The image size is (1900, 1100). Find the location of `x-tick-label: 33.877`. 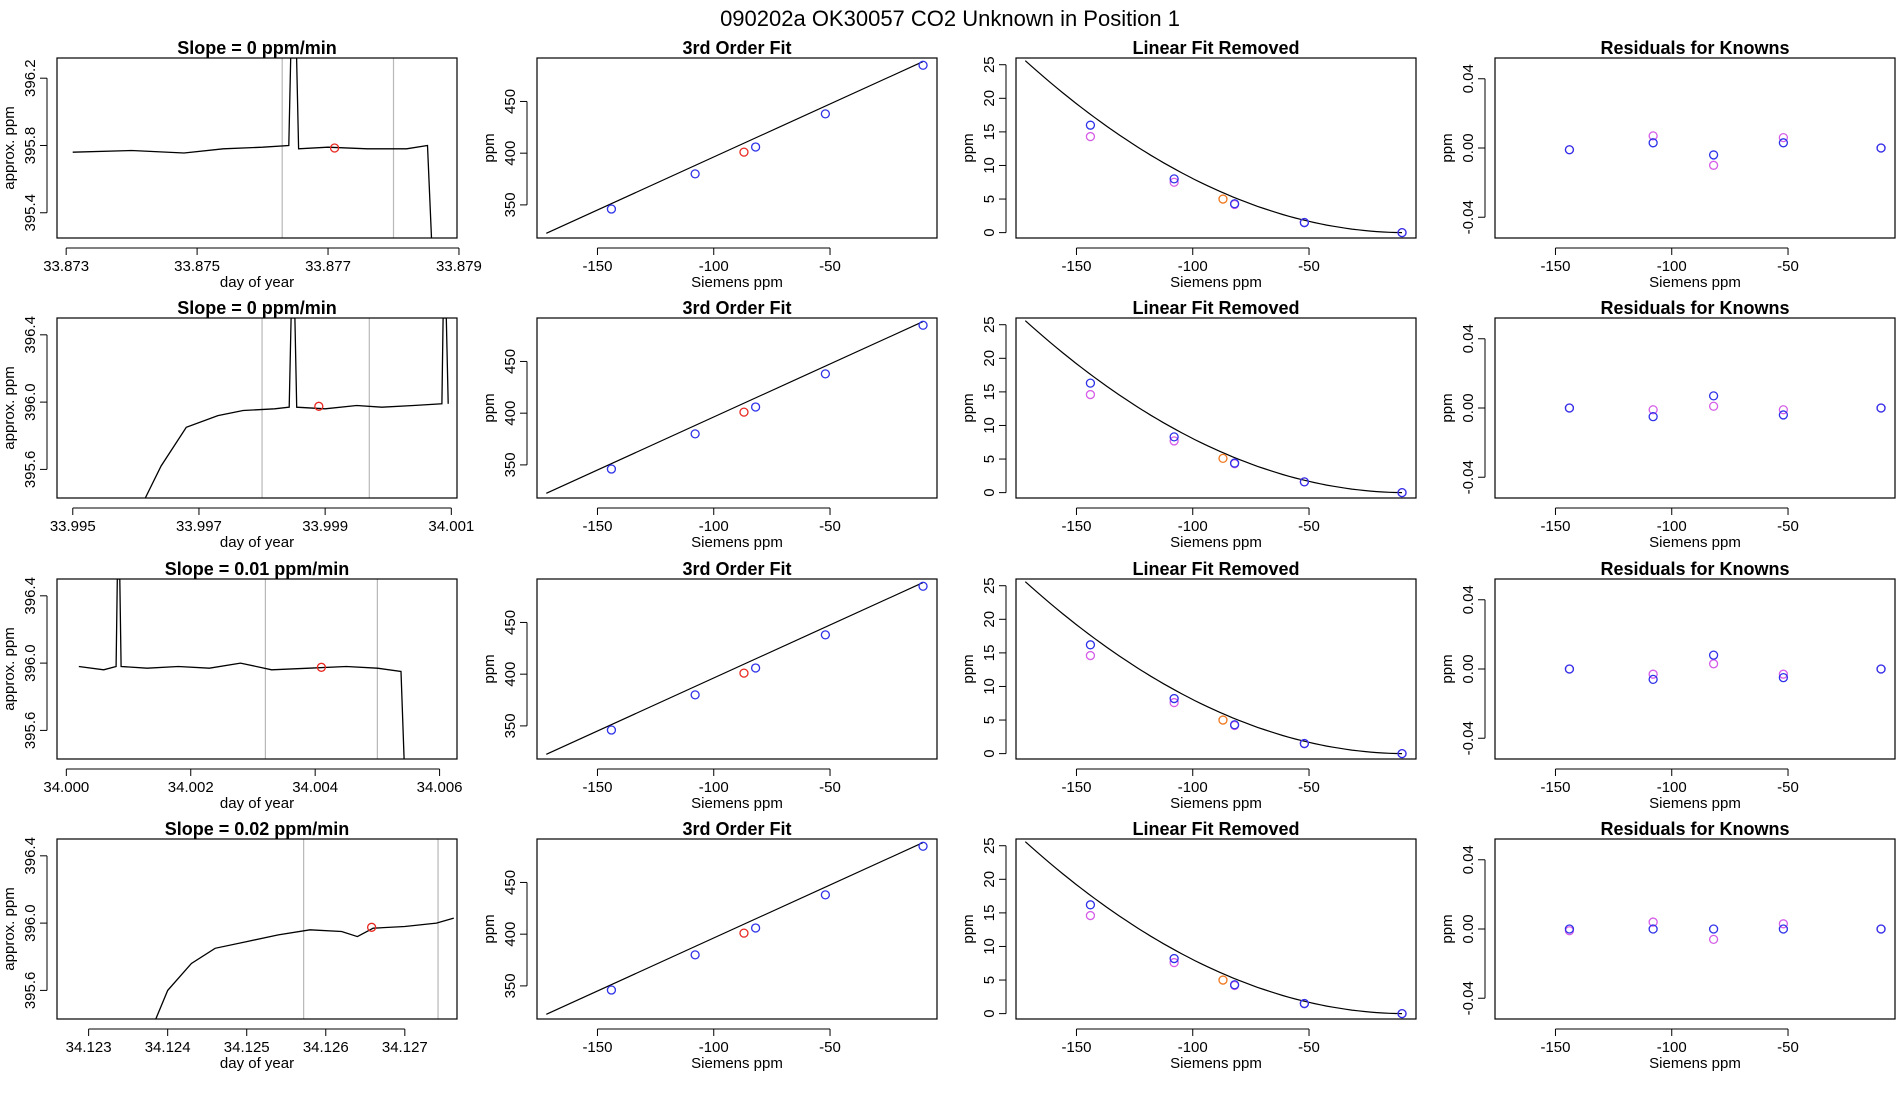

x-tick-label: 33.877 is located at coordinates (328, 266).